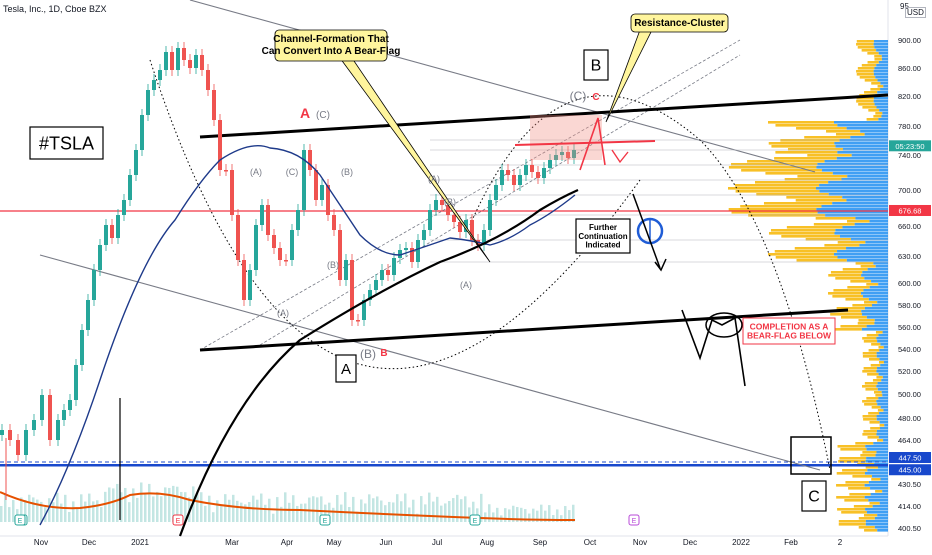  What do you see at coordinates (602, 236) in the screenshot?
I see `continuation-note-box-text: Continuation` at bounding box center [602, 236].